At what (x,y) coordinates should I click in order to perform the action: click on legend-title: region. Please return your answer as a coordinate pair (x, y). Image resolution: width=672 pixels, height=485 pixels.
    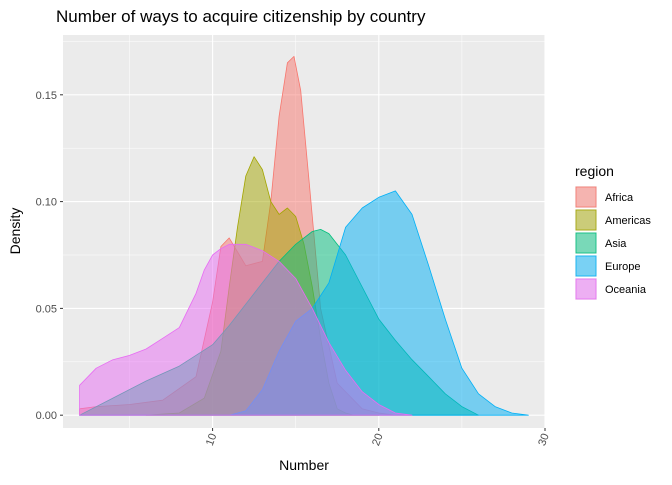
    Looking at the image, I should click on (594, 171).